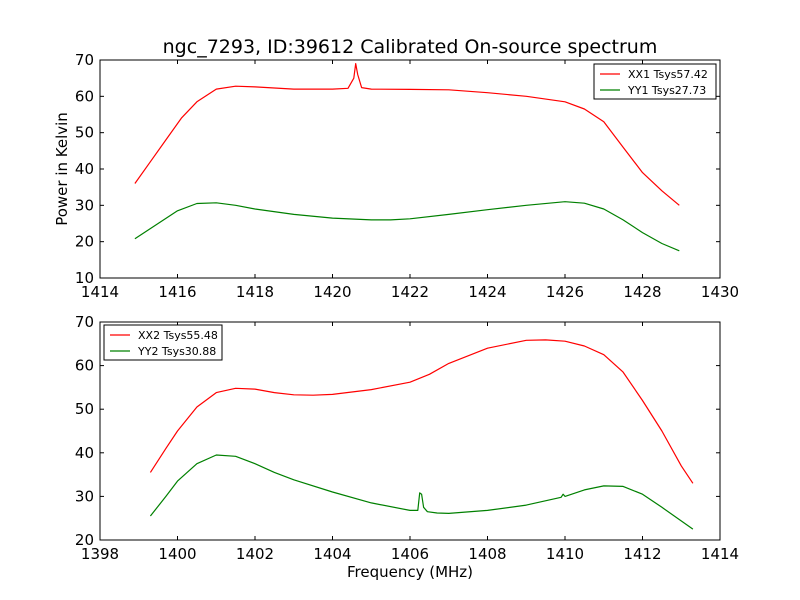 The width and height of the screenshot is (800, 600). What do you see at coordinates (62, 169) in the screenshot?
I see `y-axis-label: Power in Kelvin` at bounding box center [62, 169].